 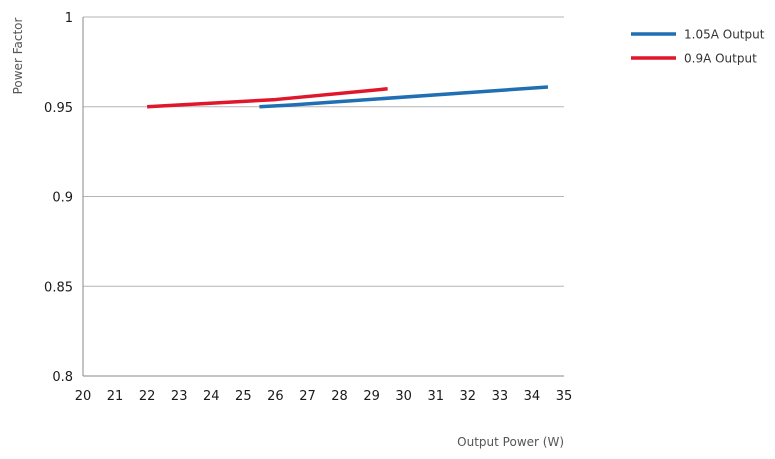 I want to click on y-axis-label: Power Factor, so click(x=18, y=56).